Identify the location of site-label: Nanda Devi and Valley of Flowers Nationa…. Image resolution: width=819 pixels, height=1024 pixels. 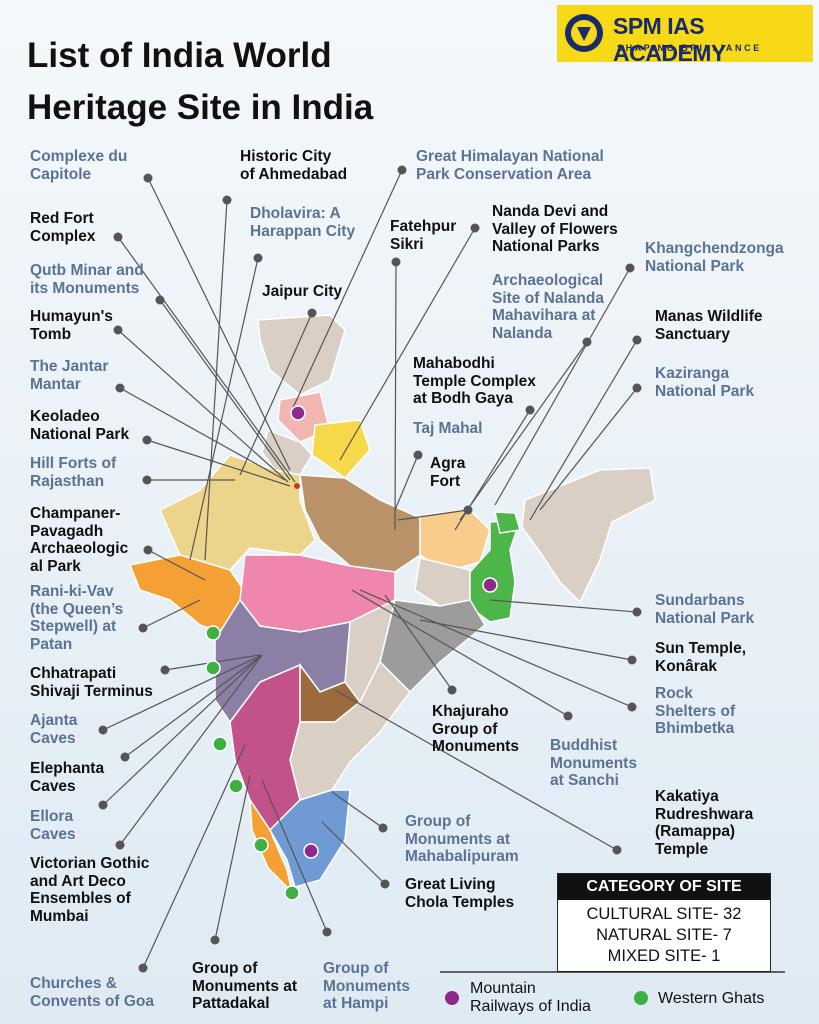
(555, 229).